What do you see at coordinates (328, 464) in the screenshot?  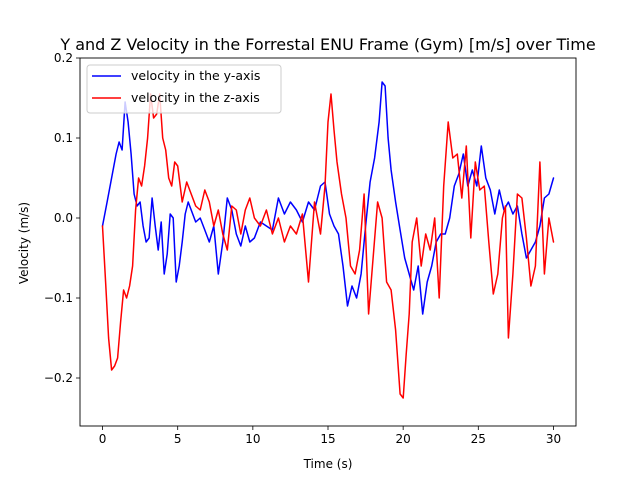 I see `x-axis-label: Time (s)` at bounding box center [328, 464].